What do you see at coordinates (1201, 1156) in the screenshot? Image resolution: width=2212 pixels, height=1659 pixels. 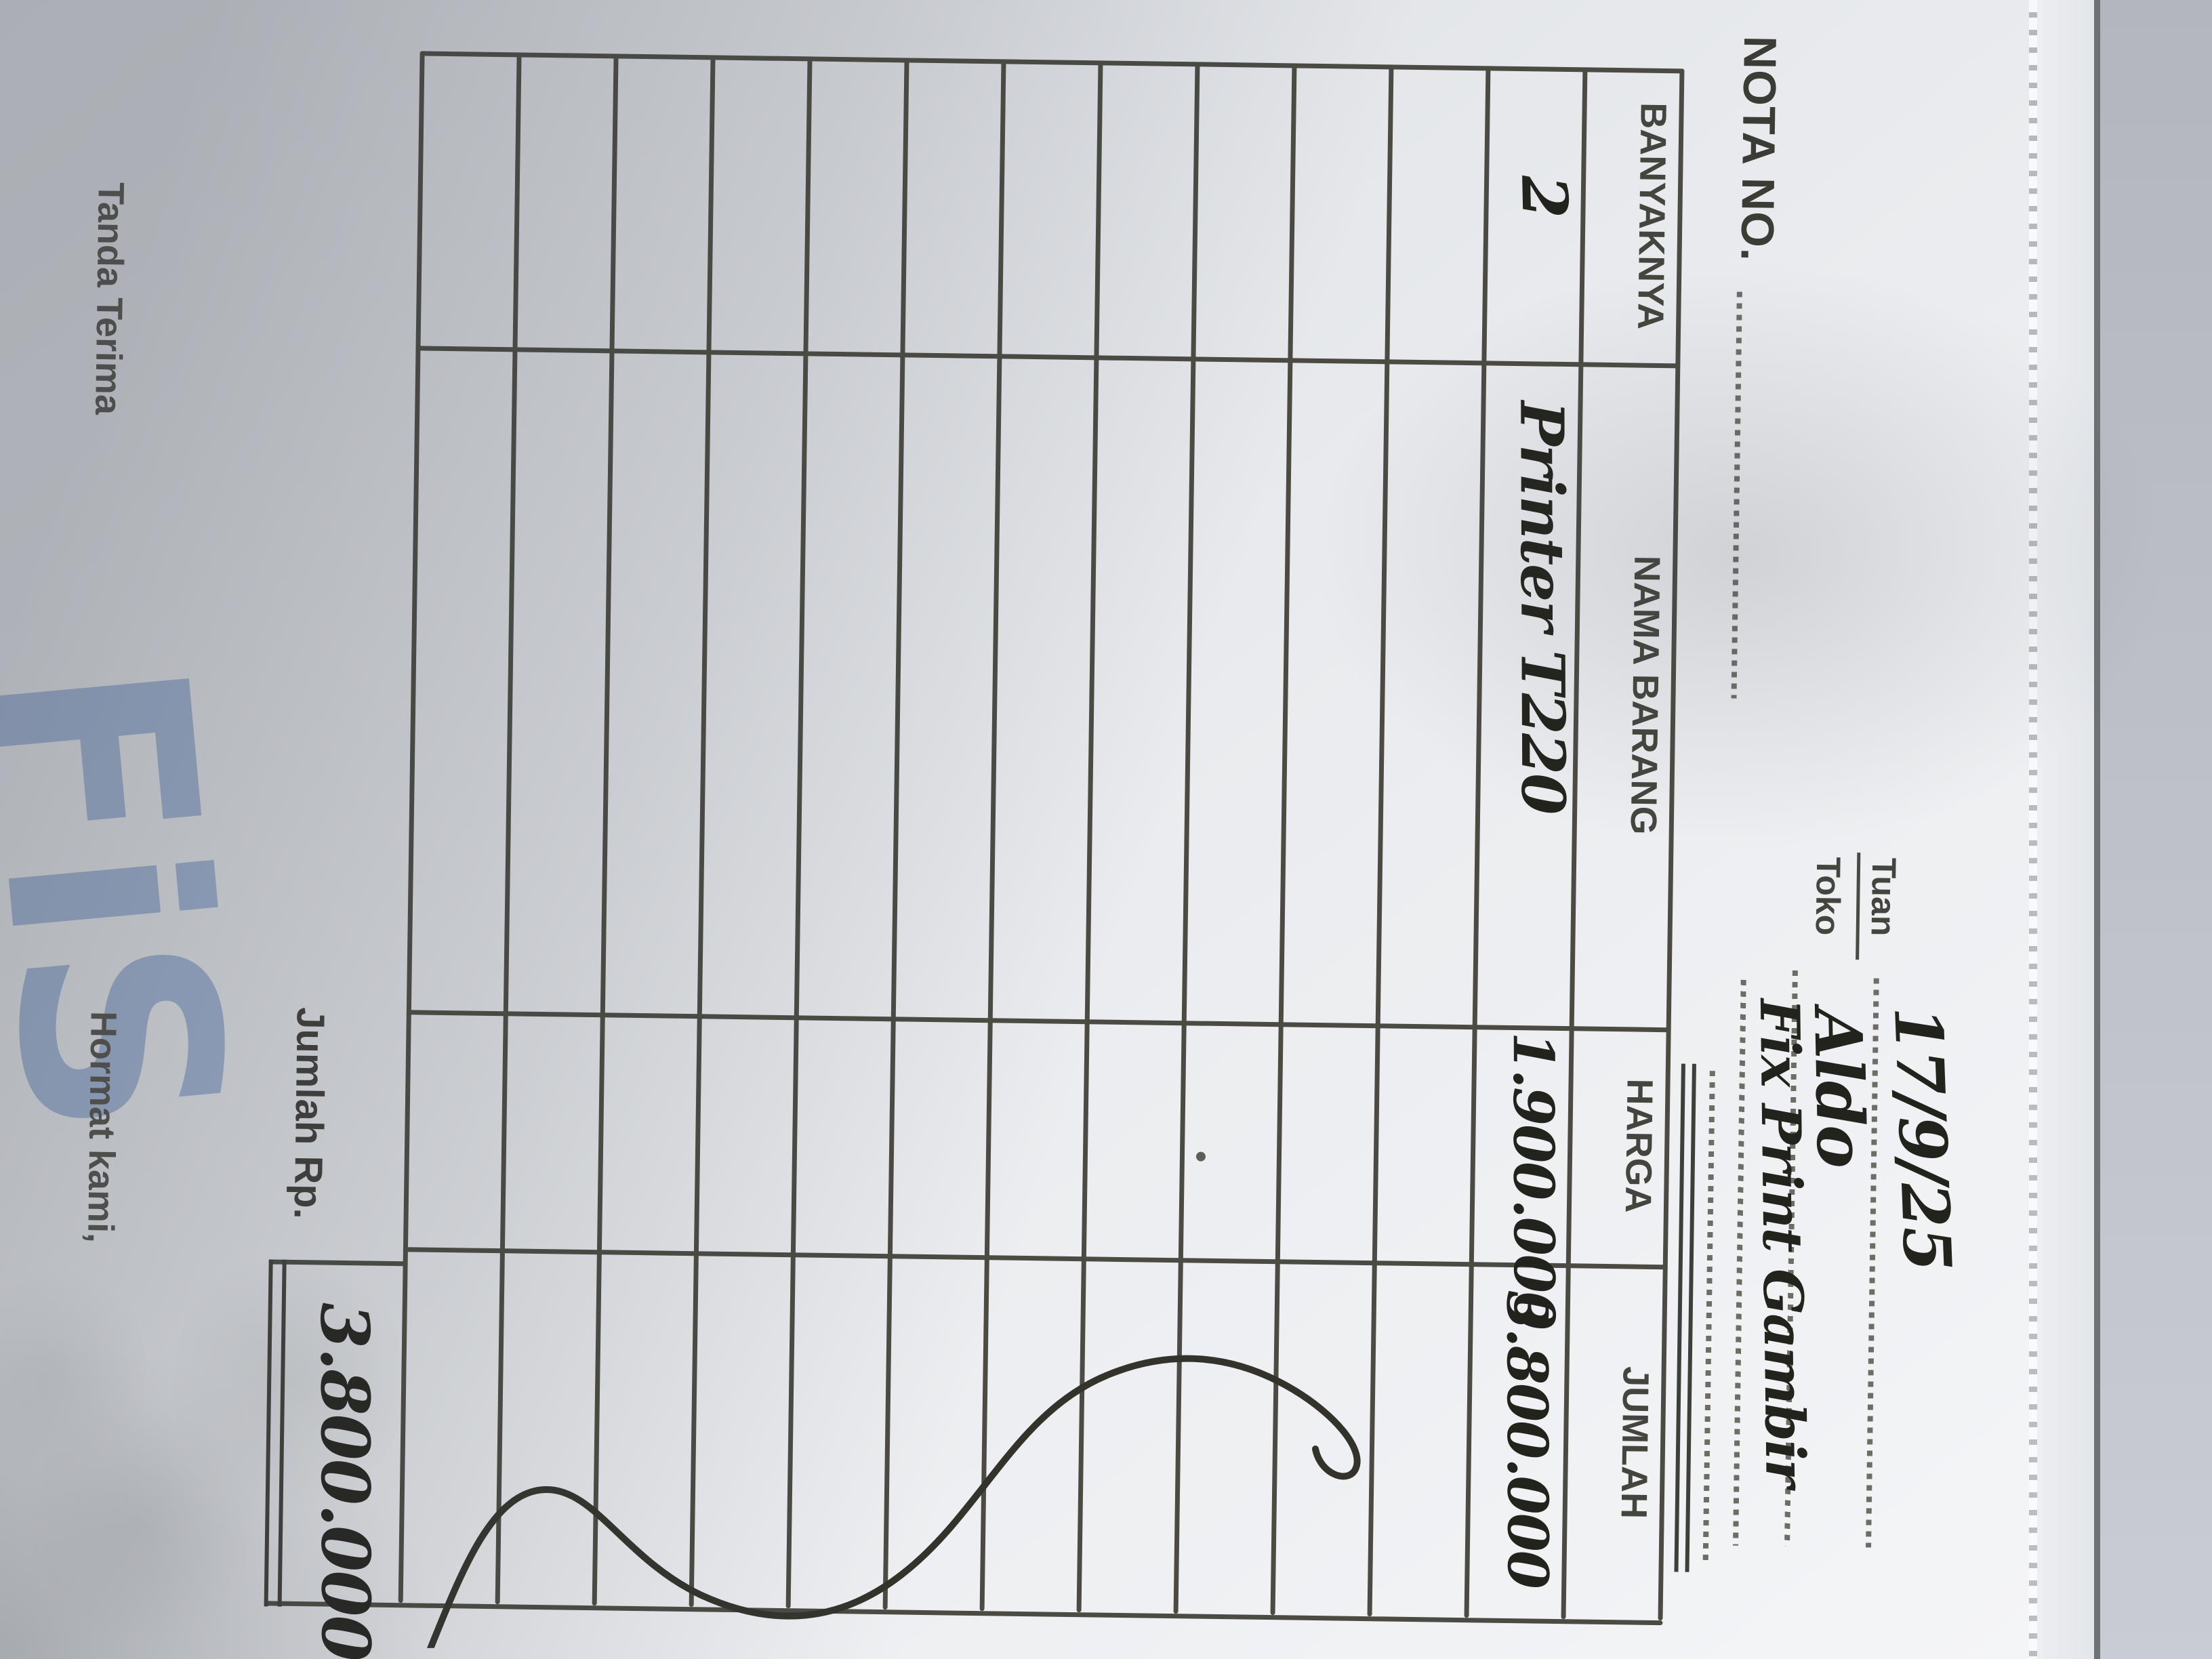 I see `ink-dot` at bounding box center [1201, 1156].